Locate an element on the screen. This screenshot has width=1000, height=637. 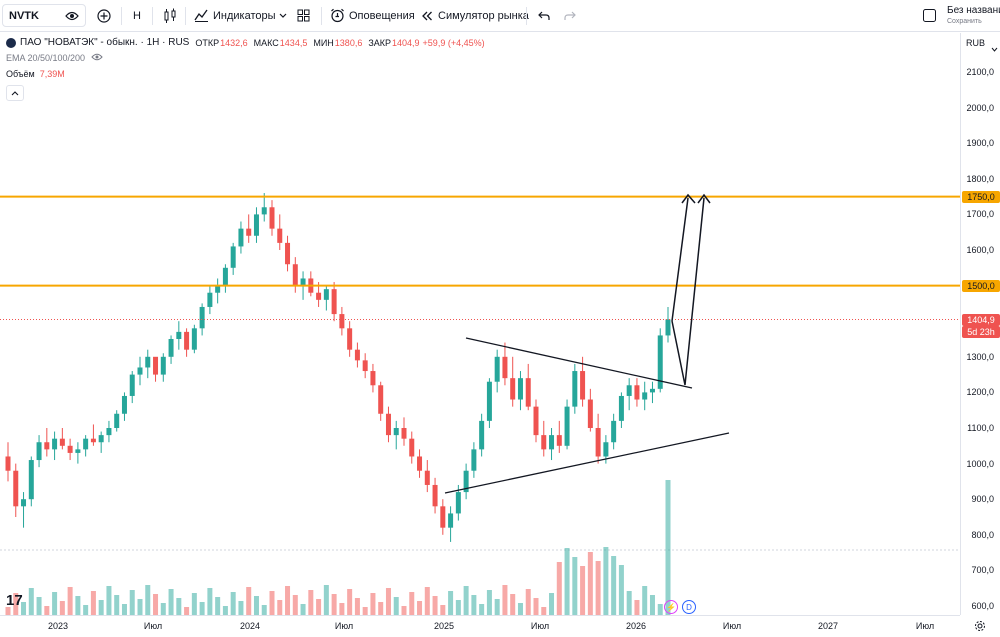
gear-icon is located at coordinates (980, 628).